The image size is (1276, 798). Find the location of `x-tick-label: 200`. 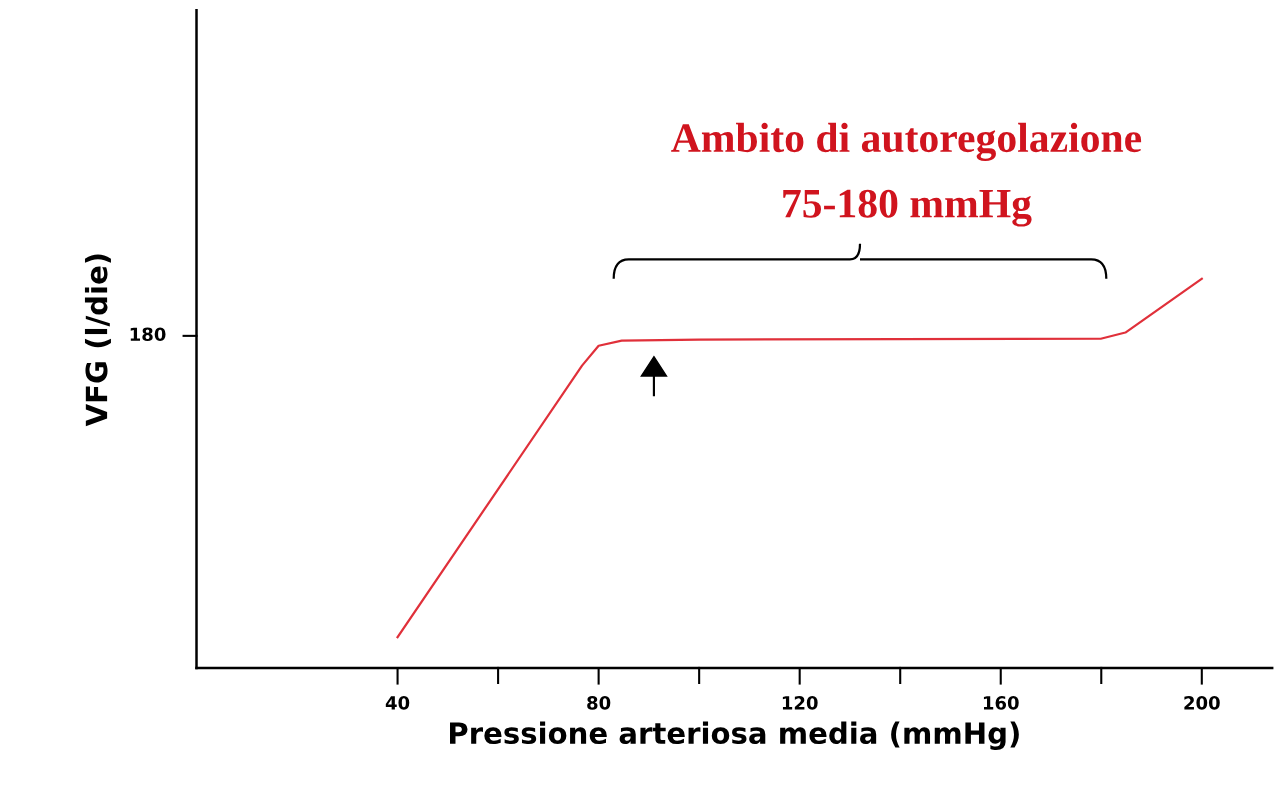

x-tick-label: 200 is located at coordinates (1202, 703).